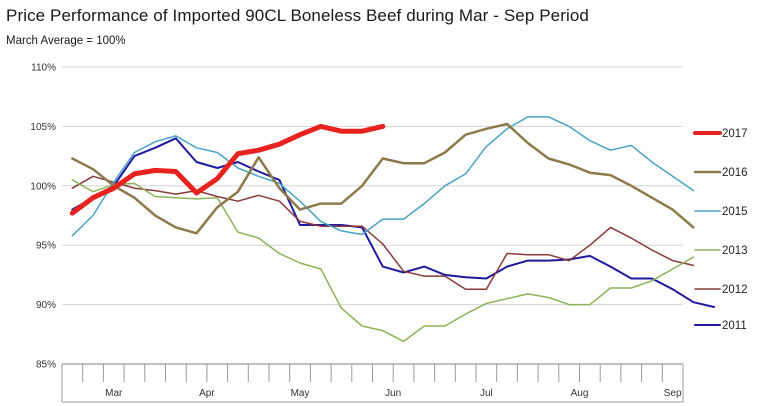  I want to click on x-tick-label: May, so click(300, 393).